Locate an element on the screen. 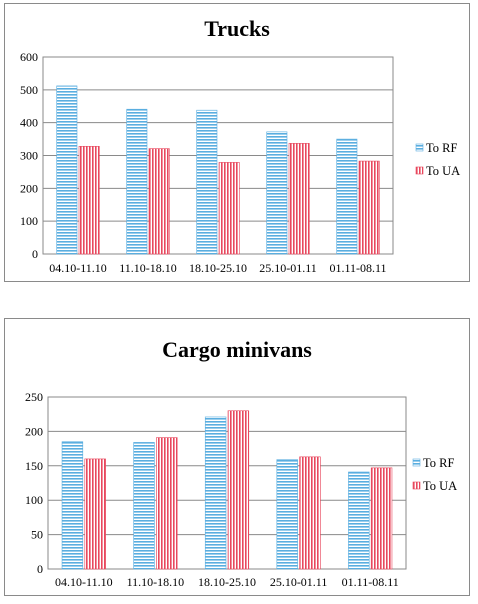 The height and width of the screenshot is (604, 478). y-tick-label: 600 is located at coordinates (29, 57).